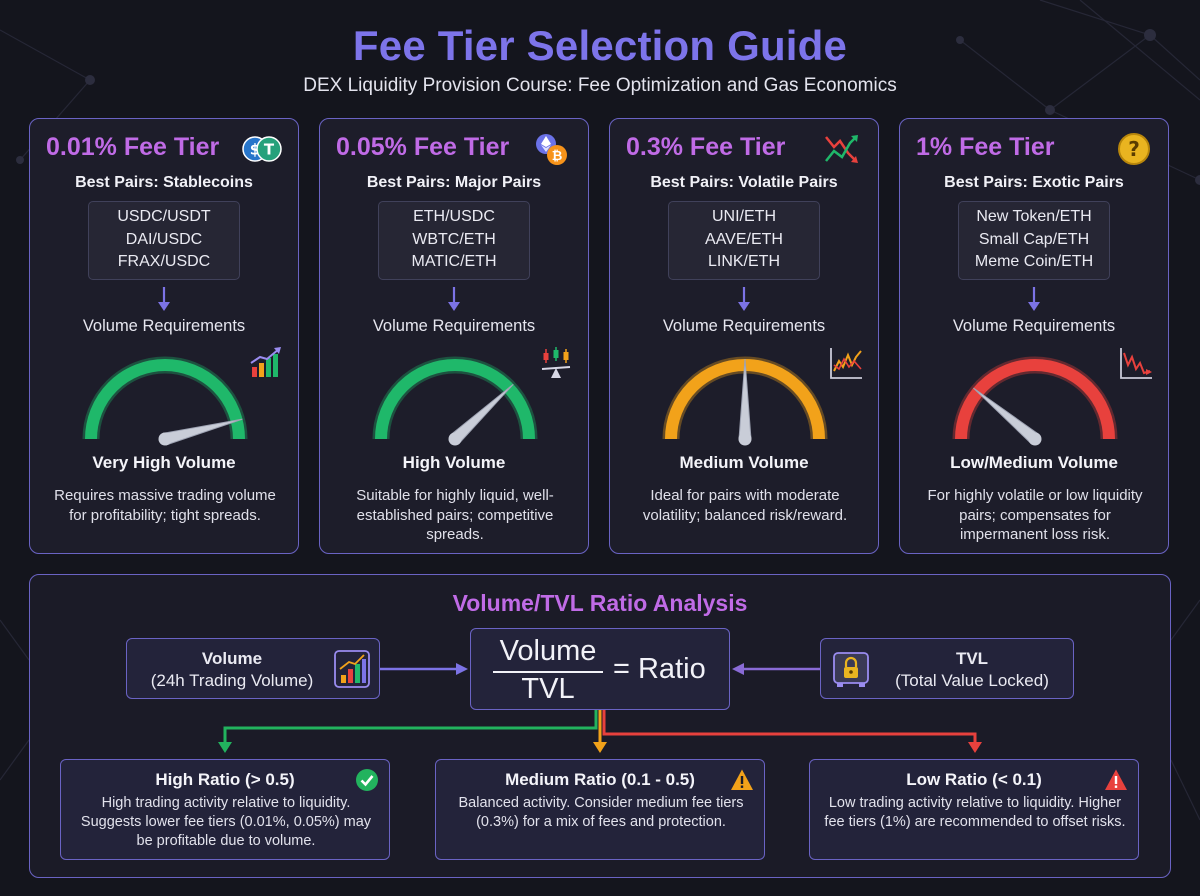 Image resolution: width=1200 pixels, height=896 pixels. Describe the element at coordinates (454, 216) in the screenshot. I see `pair-item: ETH/USDC` at that location.